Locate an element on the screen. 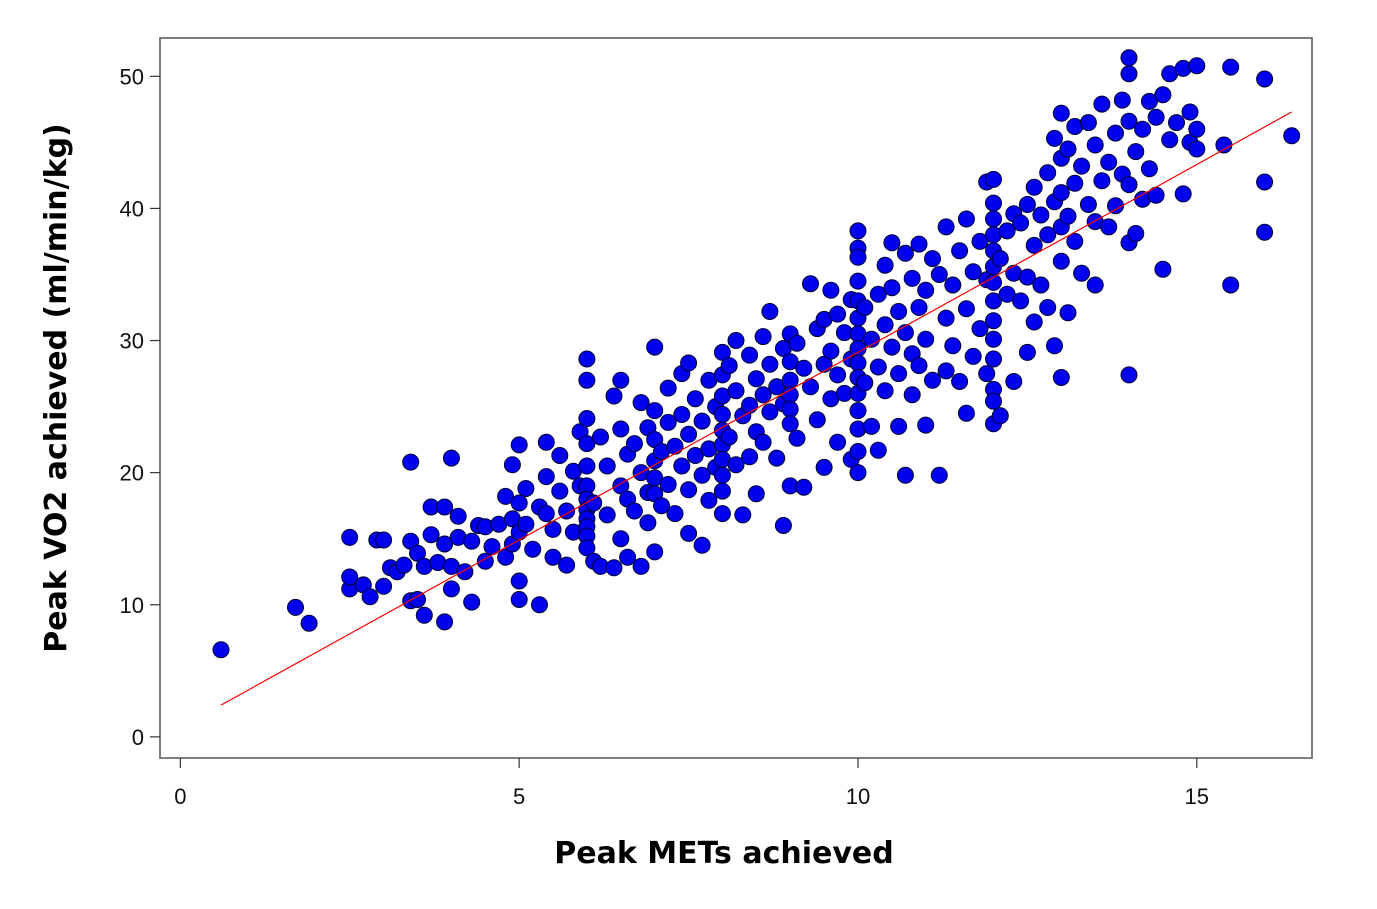  y-tick-label: 50 is located at coordinates (132, 76).